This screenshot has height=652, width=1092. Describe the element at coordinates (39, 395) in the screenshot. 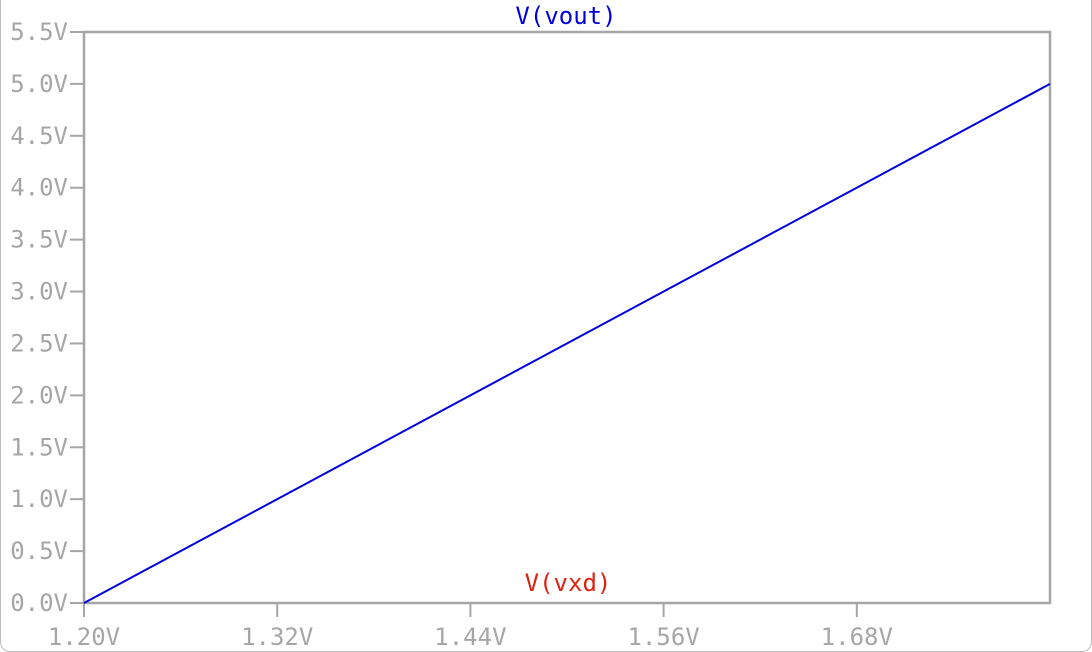

I see `y-tick-label: 2.0V` at that location.